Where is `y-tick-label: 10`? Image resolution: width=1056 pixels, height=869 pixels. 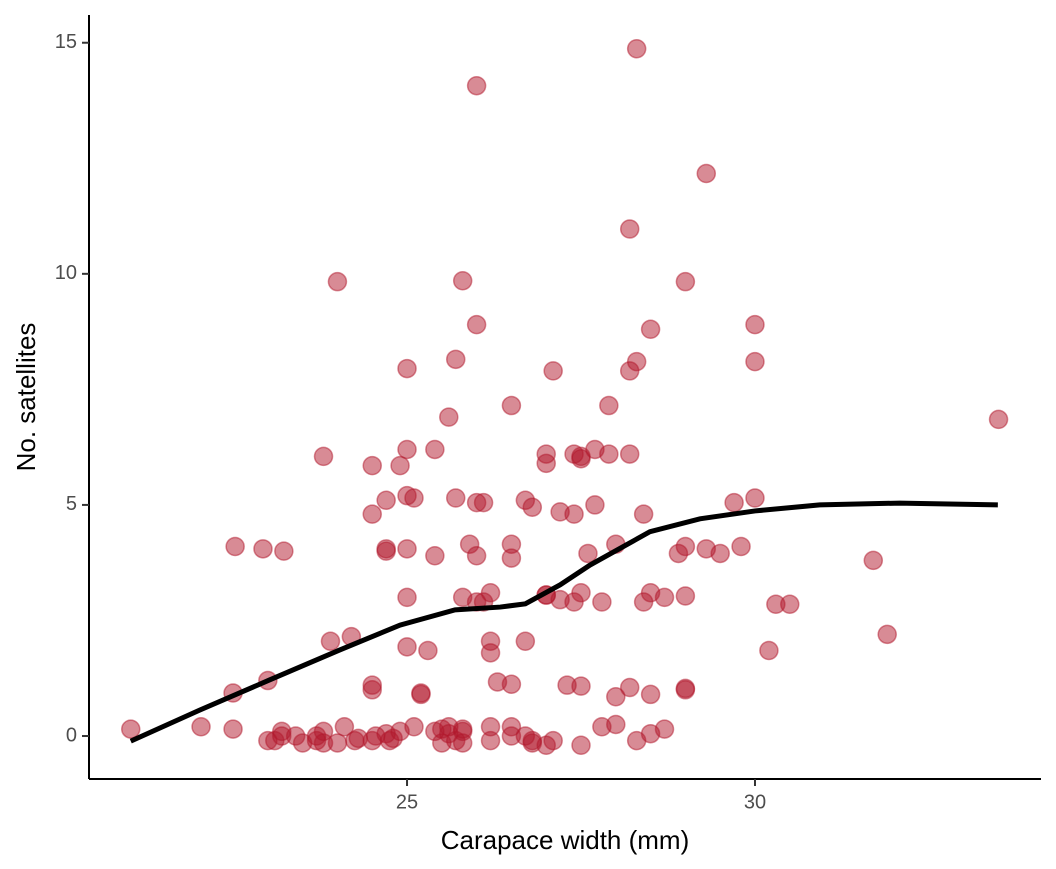 y-tick-label: 10 is located at coordinates (66, 273).